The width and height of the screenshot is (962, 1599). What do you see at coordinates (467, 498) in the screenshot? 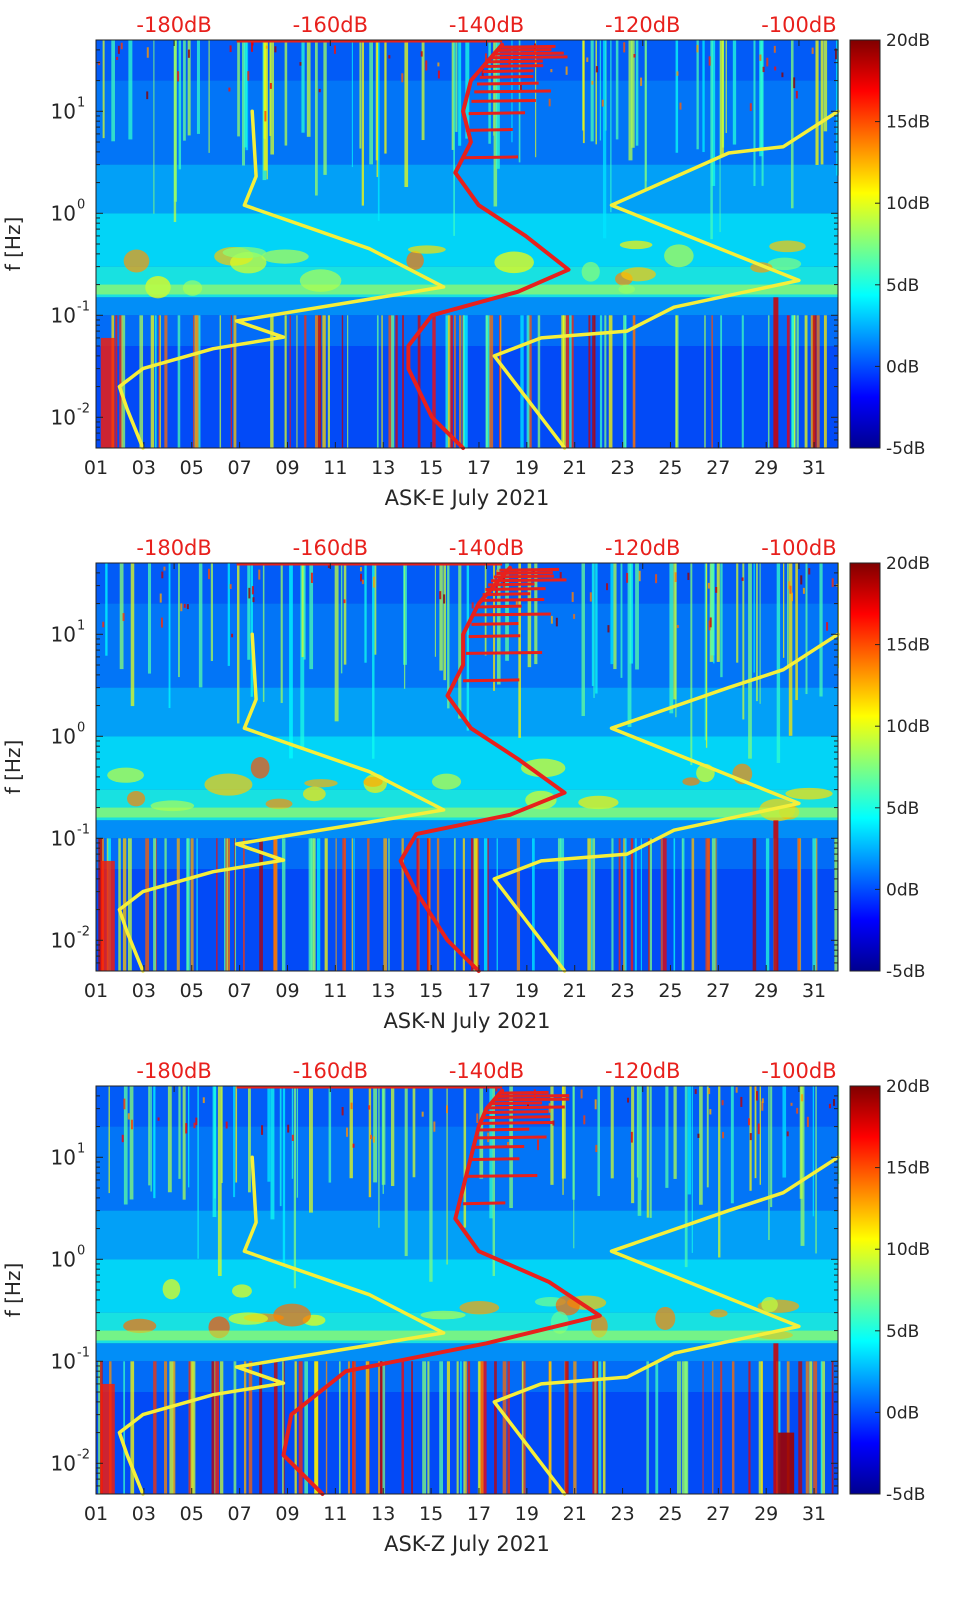
I see `x-axis-label: ASK-E July 2021` at bounding box center [467, 498].